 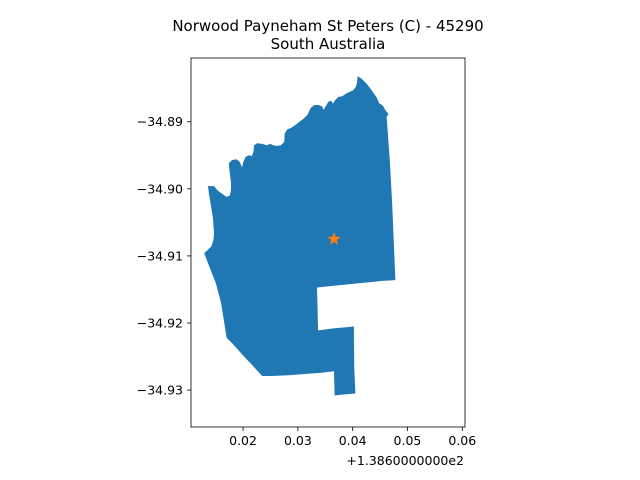 What do you see at coordinates (334, 238) in the screenshot?
I see `centroid-star-marker` at bounding box center [334, 238].